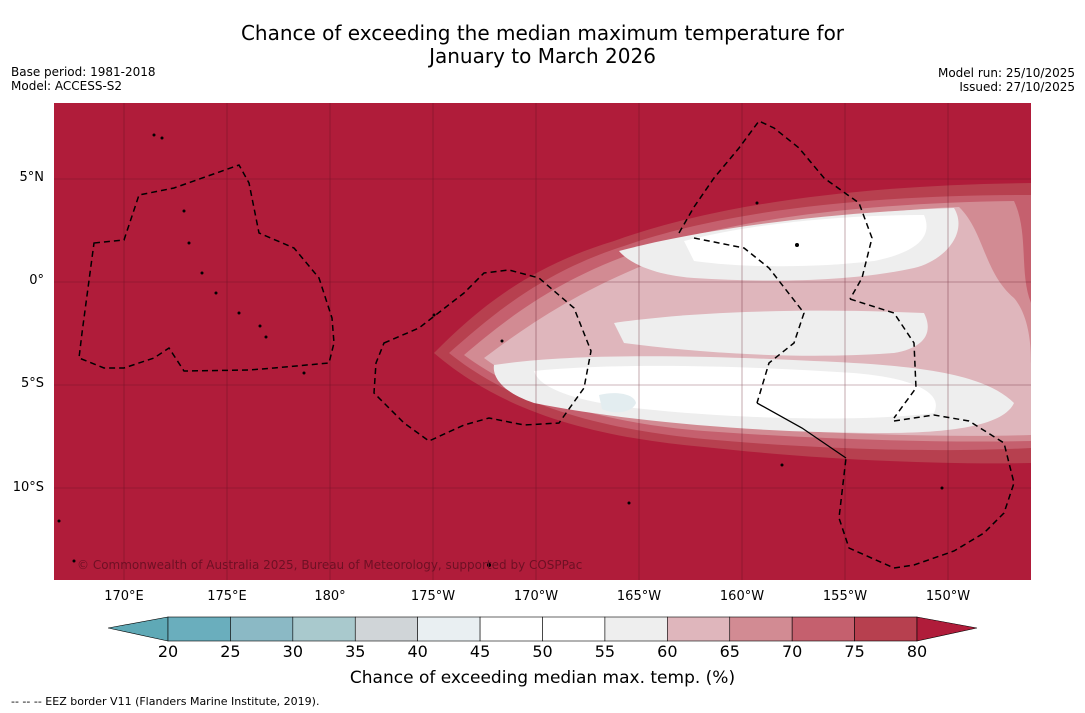  I want to click on lon-label-175e: 175°E, so click(227, 596).